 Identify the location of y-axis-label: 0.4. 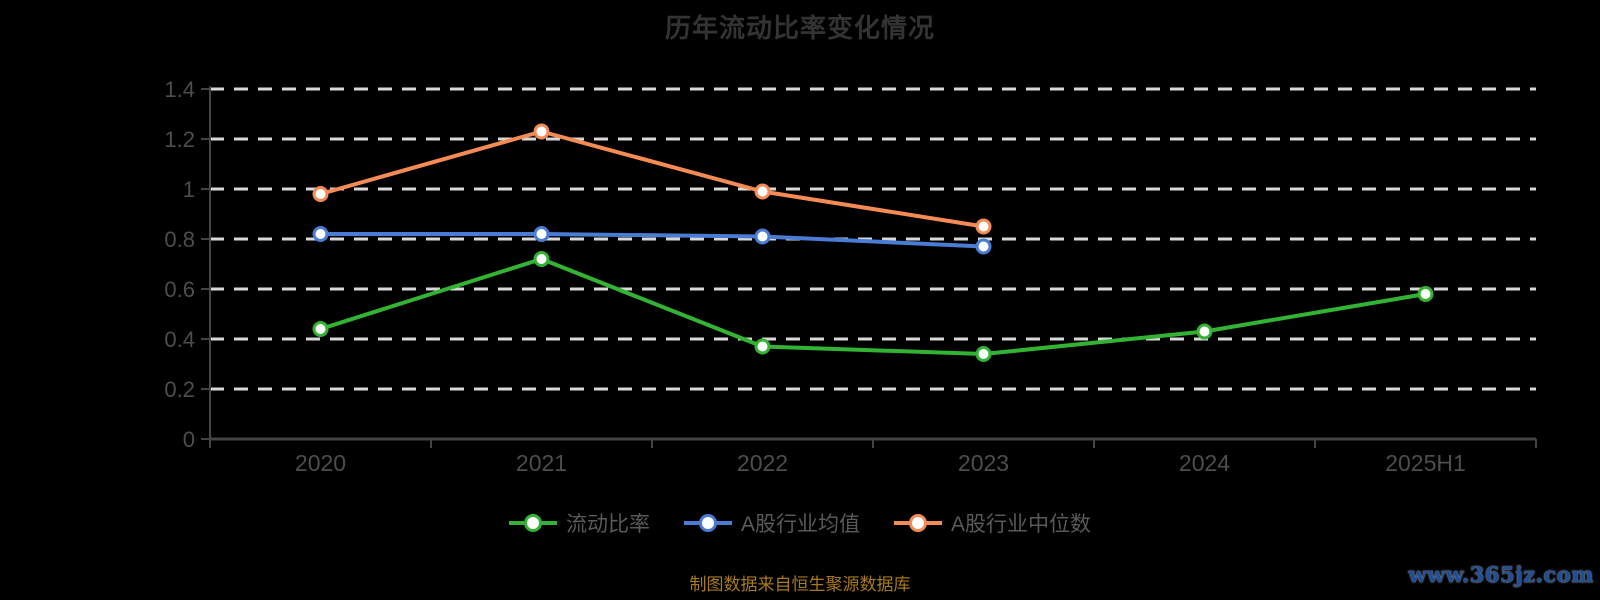
(179, 339).